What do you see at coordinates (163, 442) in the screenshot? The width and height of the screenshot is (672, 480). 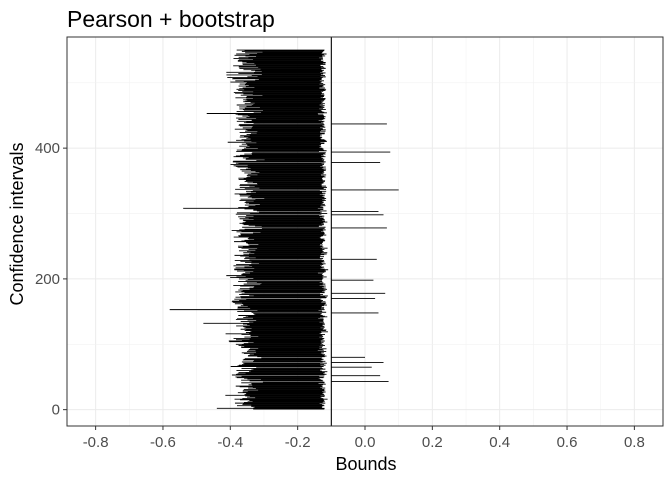 I see `x-tick-label: -0.6` at bounding box center [163, 442].